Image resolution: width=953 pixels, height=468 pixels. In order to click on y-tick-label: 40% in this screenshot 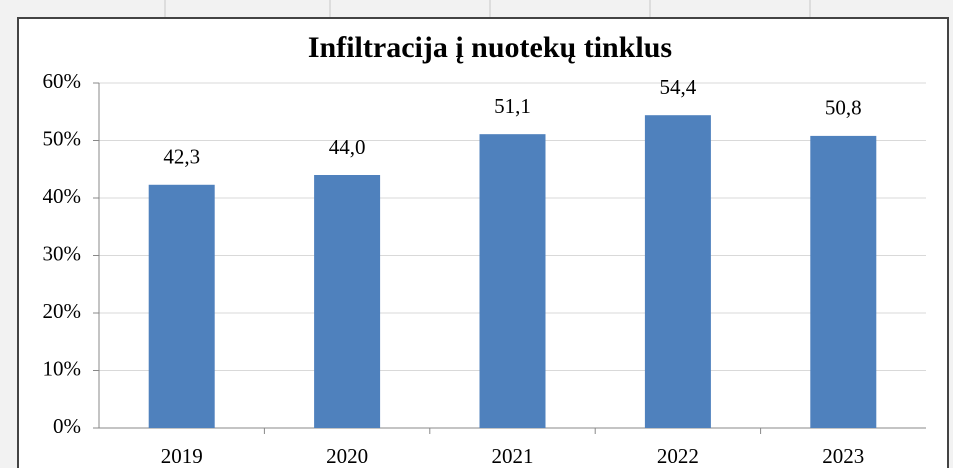, I will do `click(62, 196)`.